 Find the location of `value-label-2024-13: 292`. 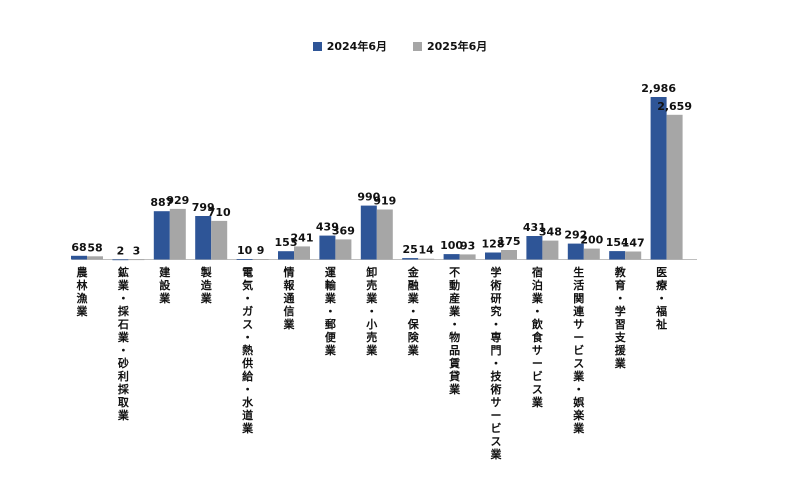

value-label-2024-13: 292 is located at coordinates (575, 235).